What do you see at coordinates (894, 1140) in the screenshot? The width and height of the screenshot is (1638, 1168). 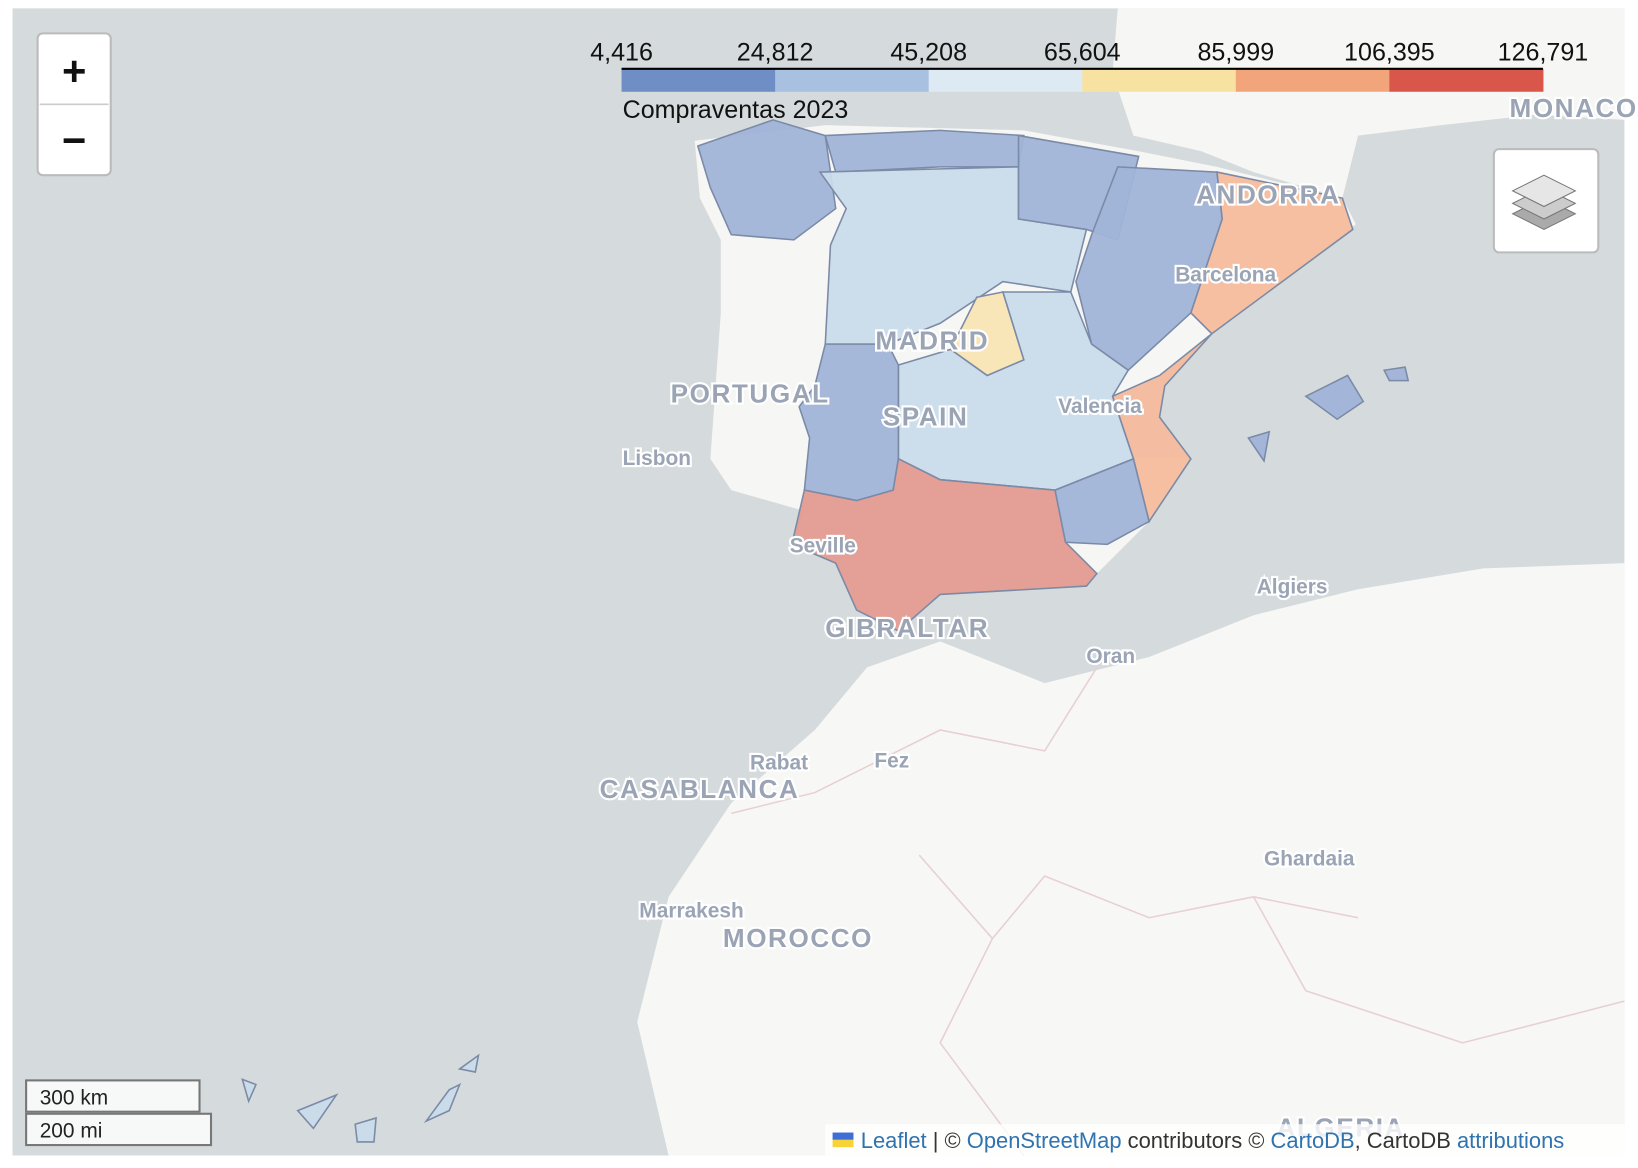 I see `link: Leaflet` at bounding box center [894, 1140].